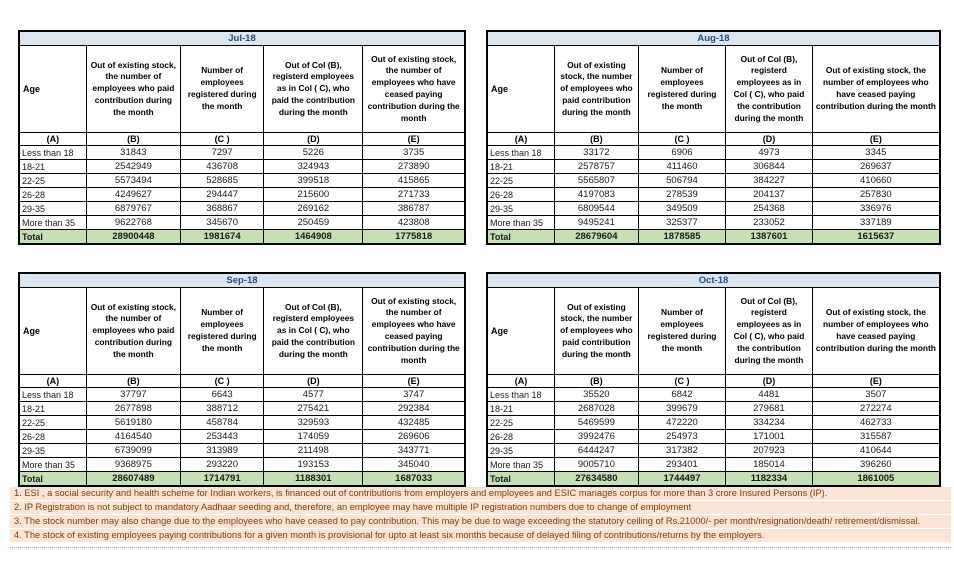 The height and width of the screenshot is (564, 954). I want to click on value-cell: 293220, so click(222, 464).